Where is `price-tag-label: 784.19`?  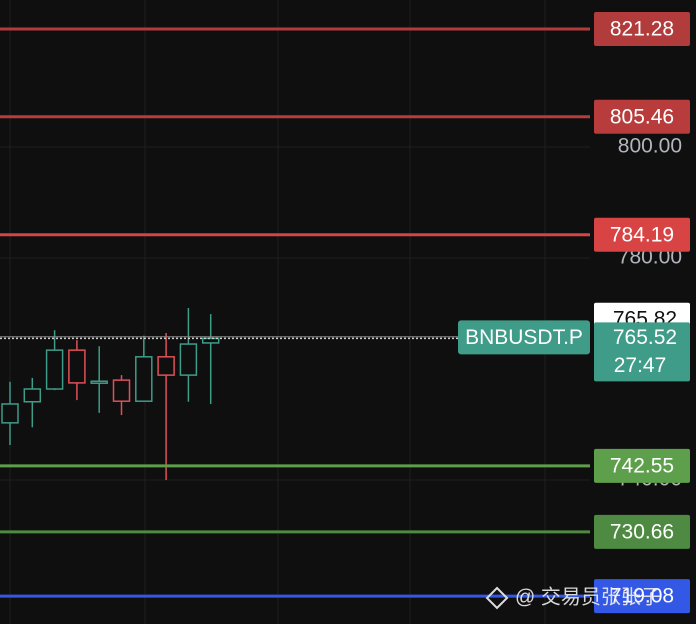
price-tag-label: 784.19 is located at coordinates (642, 234).